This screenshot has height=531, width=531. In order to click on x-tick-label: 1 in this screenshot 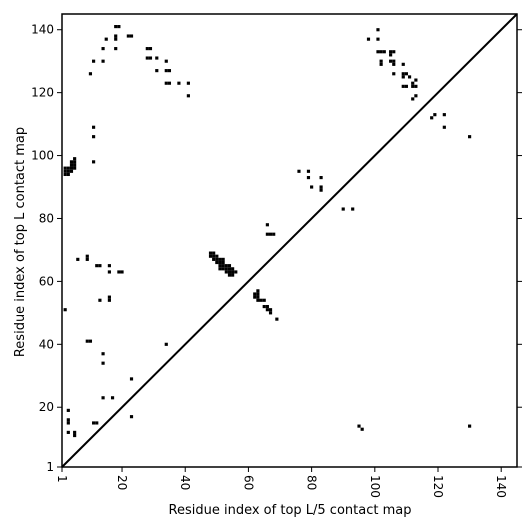, I will do `click(62, 479)`.